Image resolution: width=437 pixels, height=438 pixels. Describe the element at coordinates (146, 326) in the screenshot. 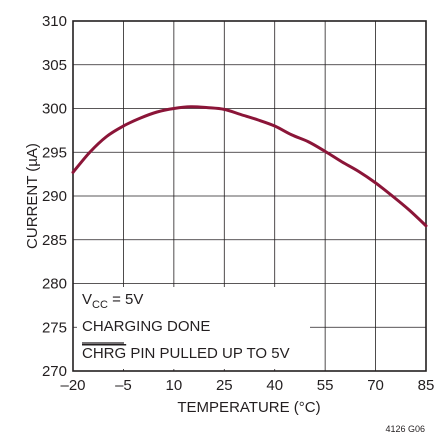

I see `annotation-charging-done: CHARGING DONE` at that location.